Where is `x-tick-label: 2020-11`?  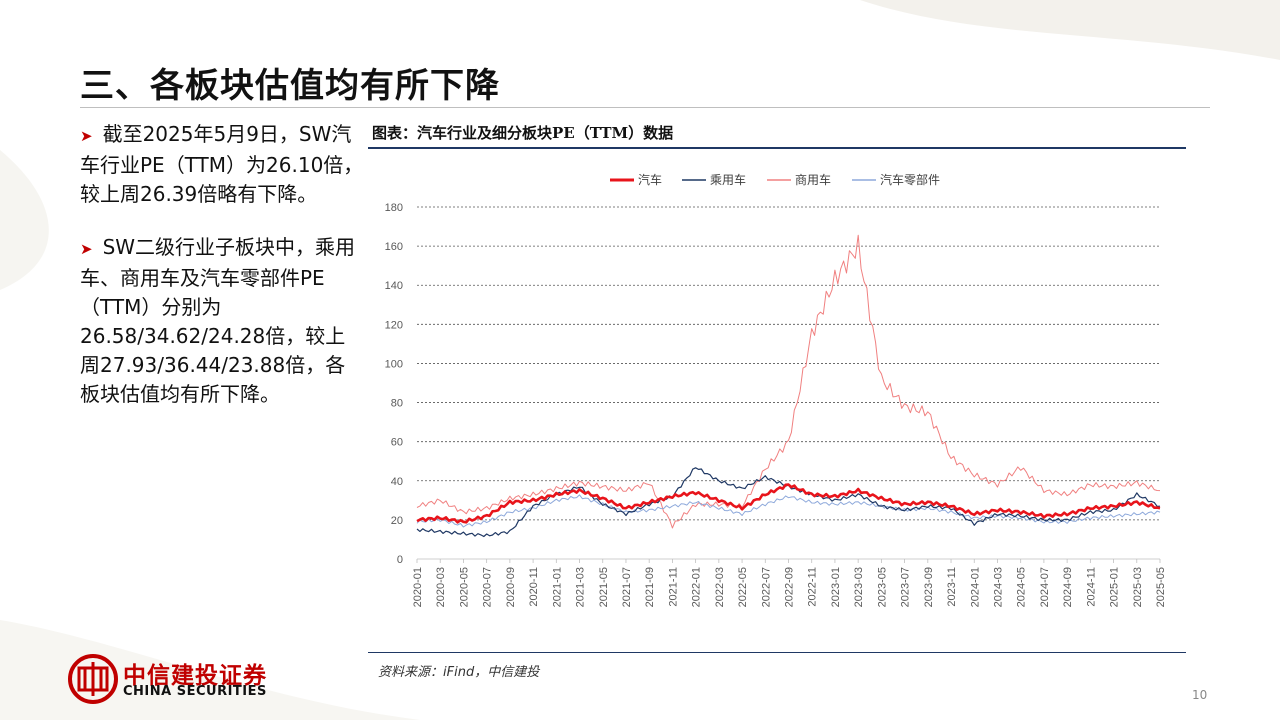
x-tick-label: 2020-11 is located at coordinates (534, 587).